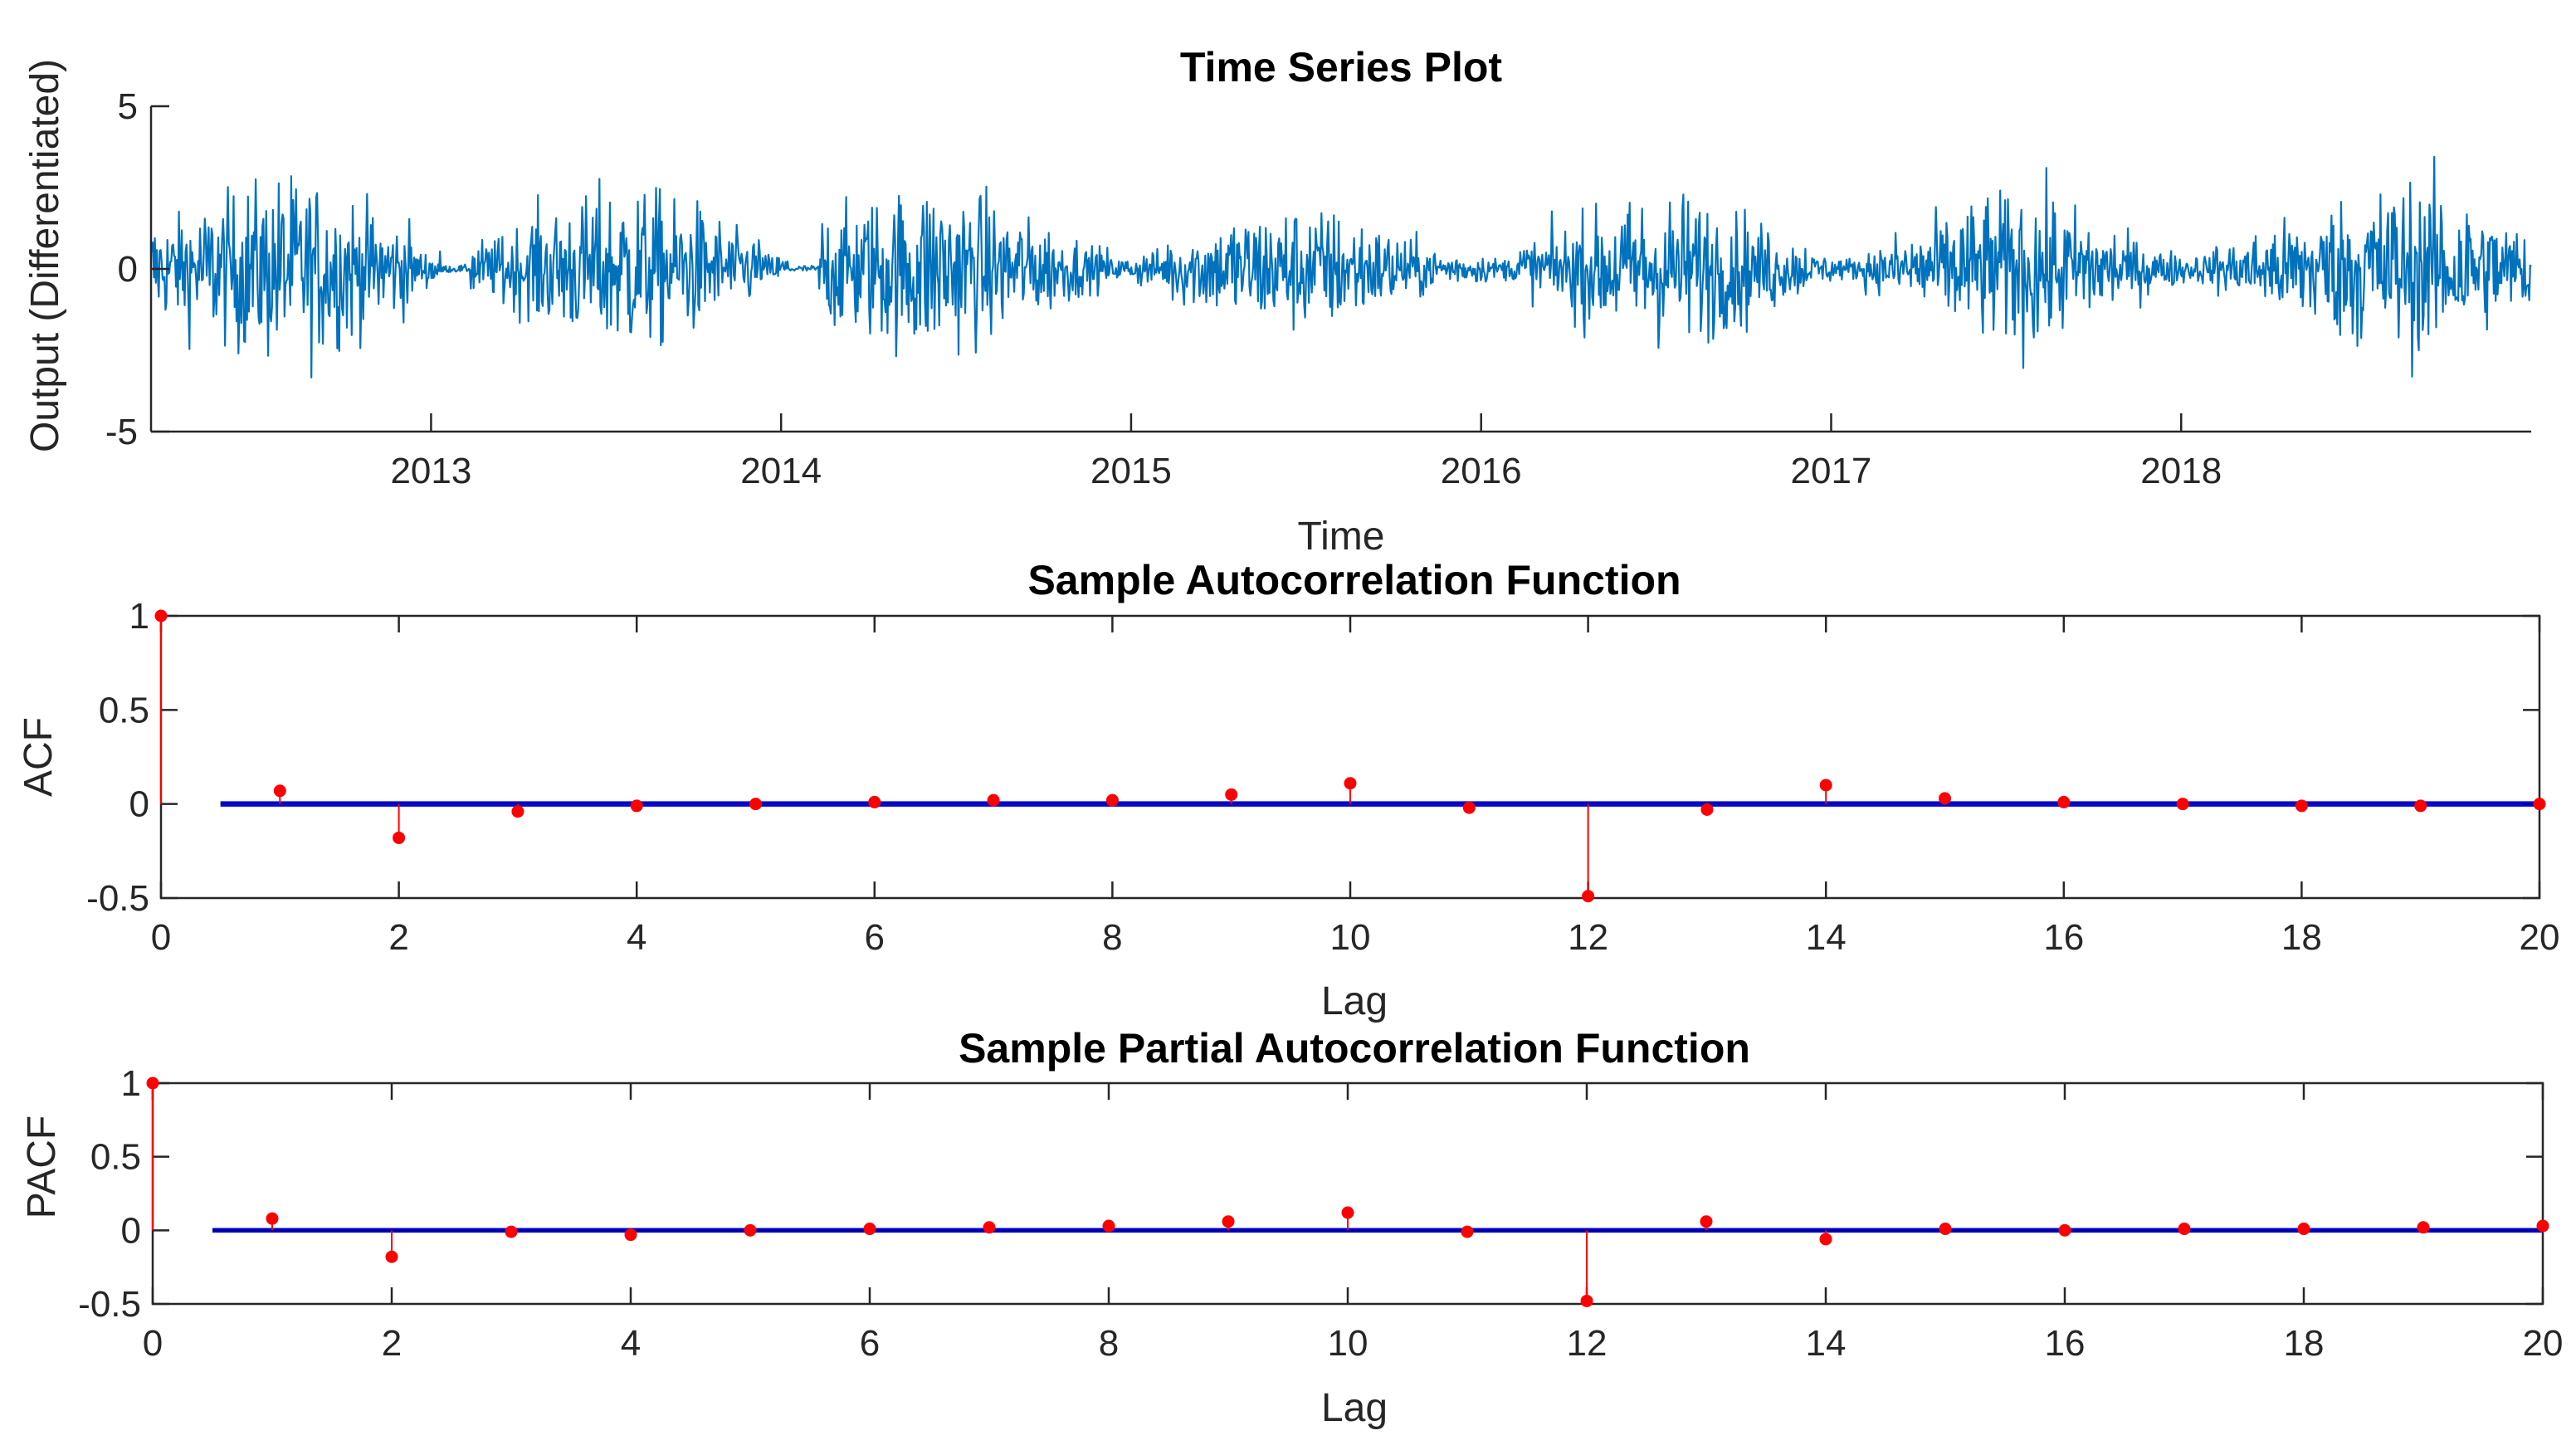 This screenshot has height=1450, width=2576. What do you see at coordinates (1348, 1343) in the screenshot?
I see `pacf-x-tick-label: 10` at bounding box center [1348, 1343].